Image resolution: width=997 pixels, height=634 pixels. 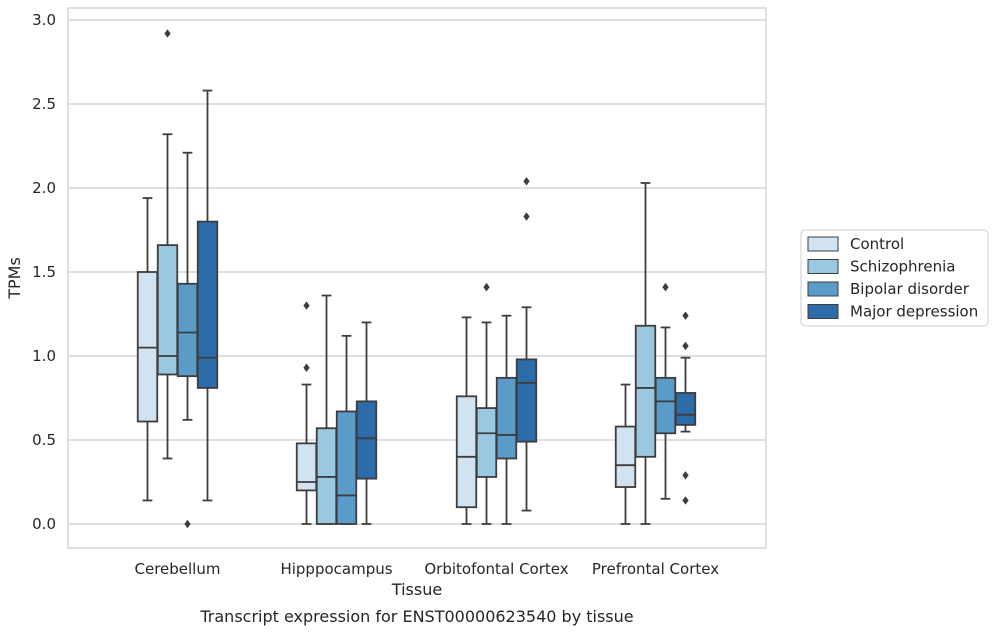 What do you see at coordinates (14, 278) in the screenshot?
I see `y-axis-label: TPMs` at bounding box center [14, 278].